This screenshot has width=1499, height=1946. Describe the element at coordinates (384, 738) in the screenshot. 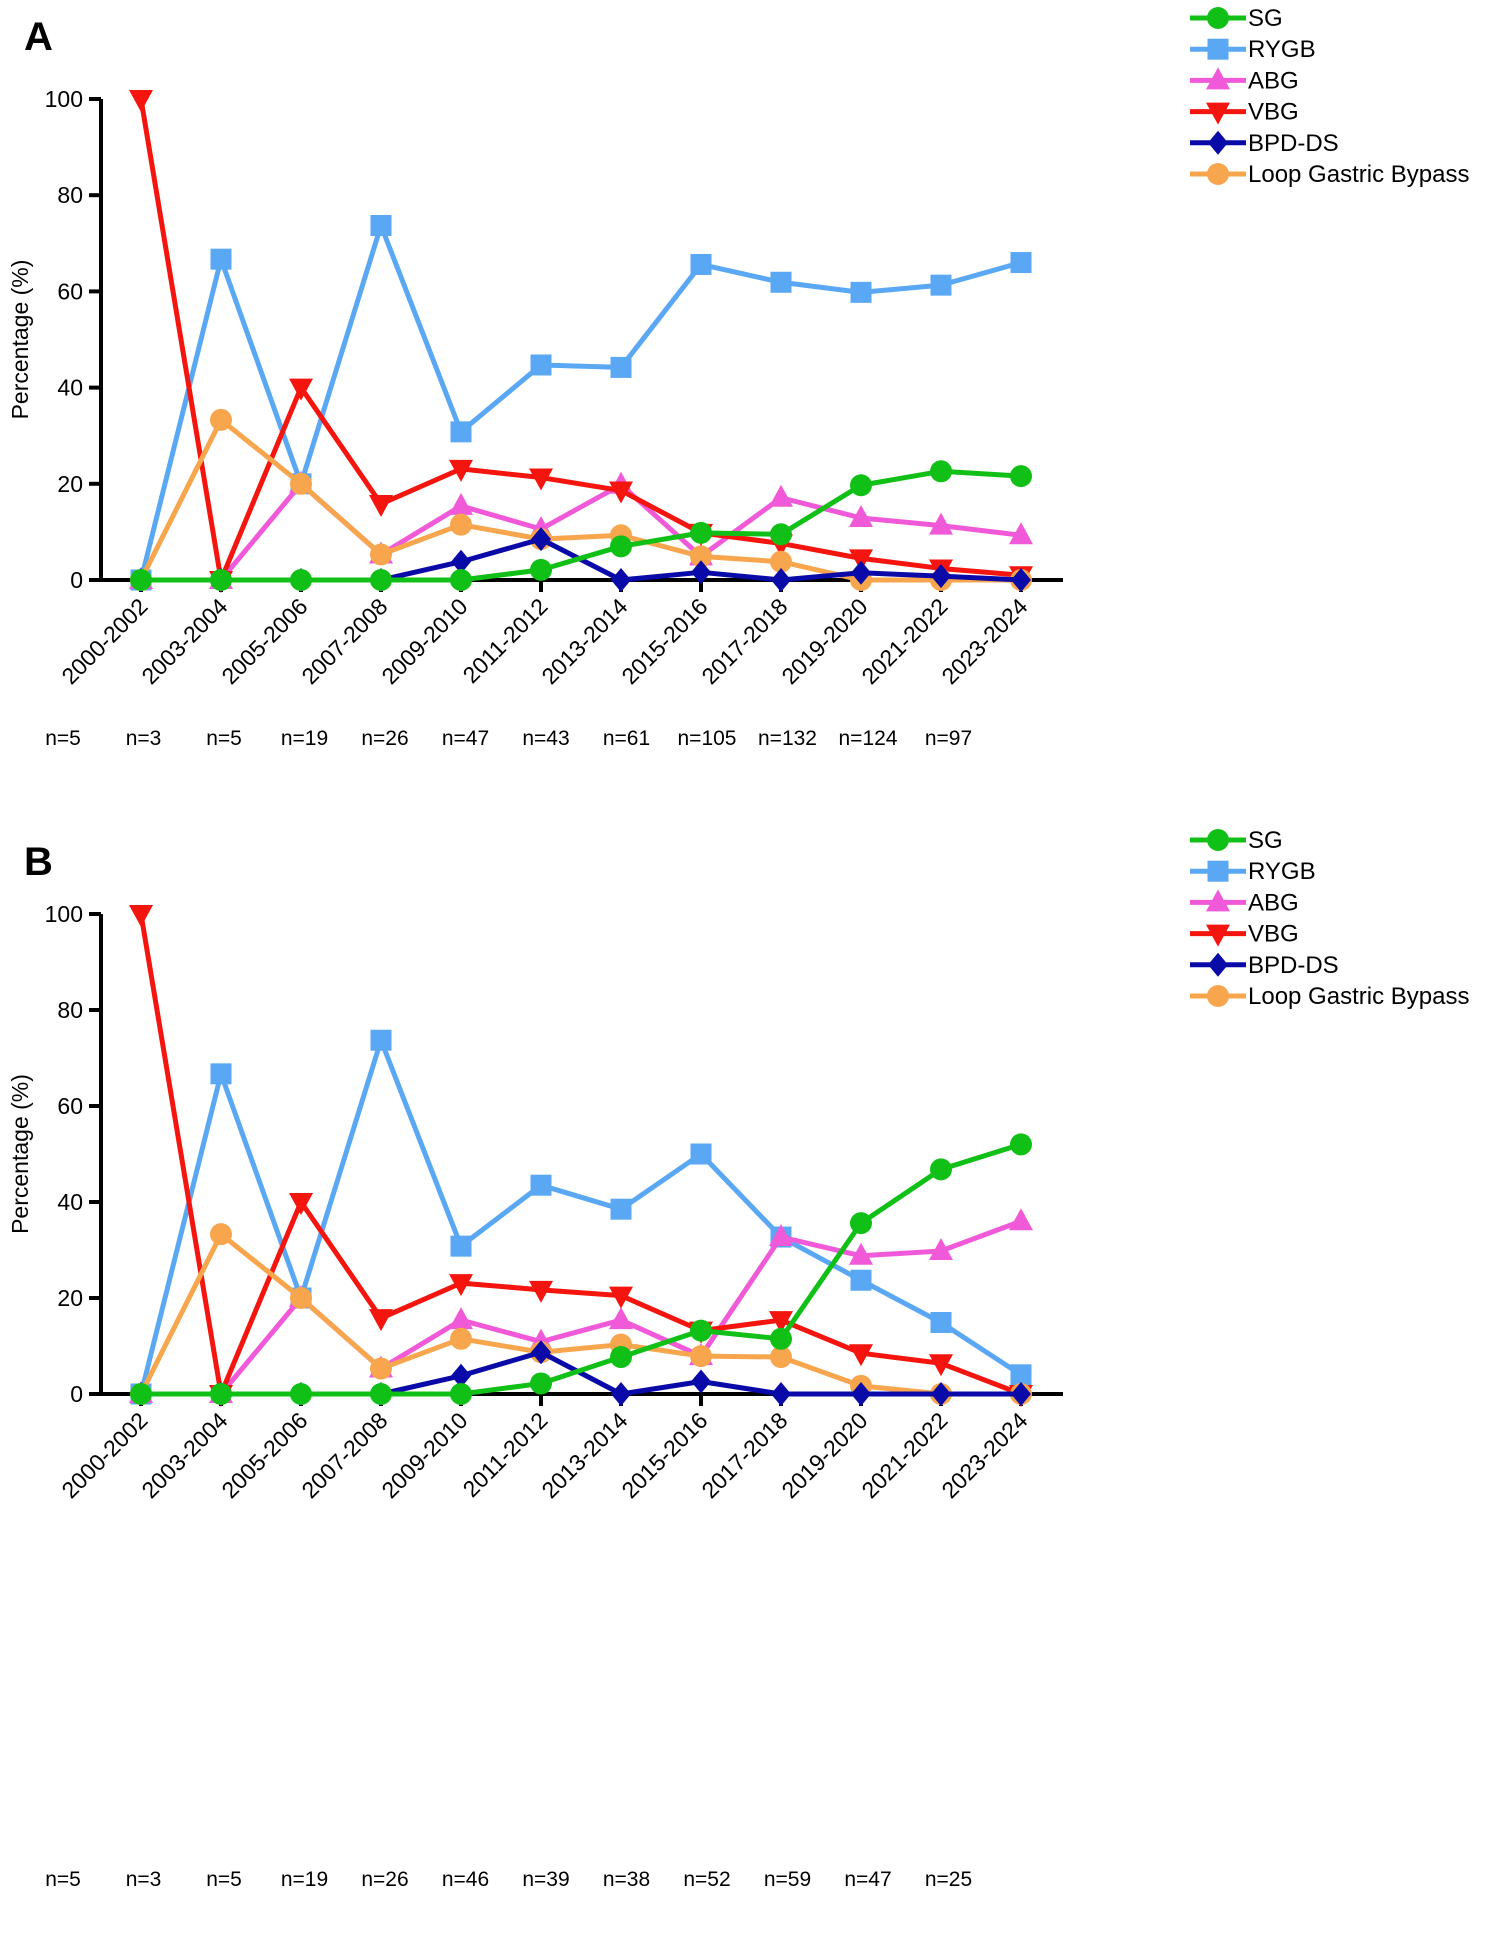

I see `sample-size-label: n=26` at that location.